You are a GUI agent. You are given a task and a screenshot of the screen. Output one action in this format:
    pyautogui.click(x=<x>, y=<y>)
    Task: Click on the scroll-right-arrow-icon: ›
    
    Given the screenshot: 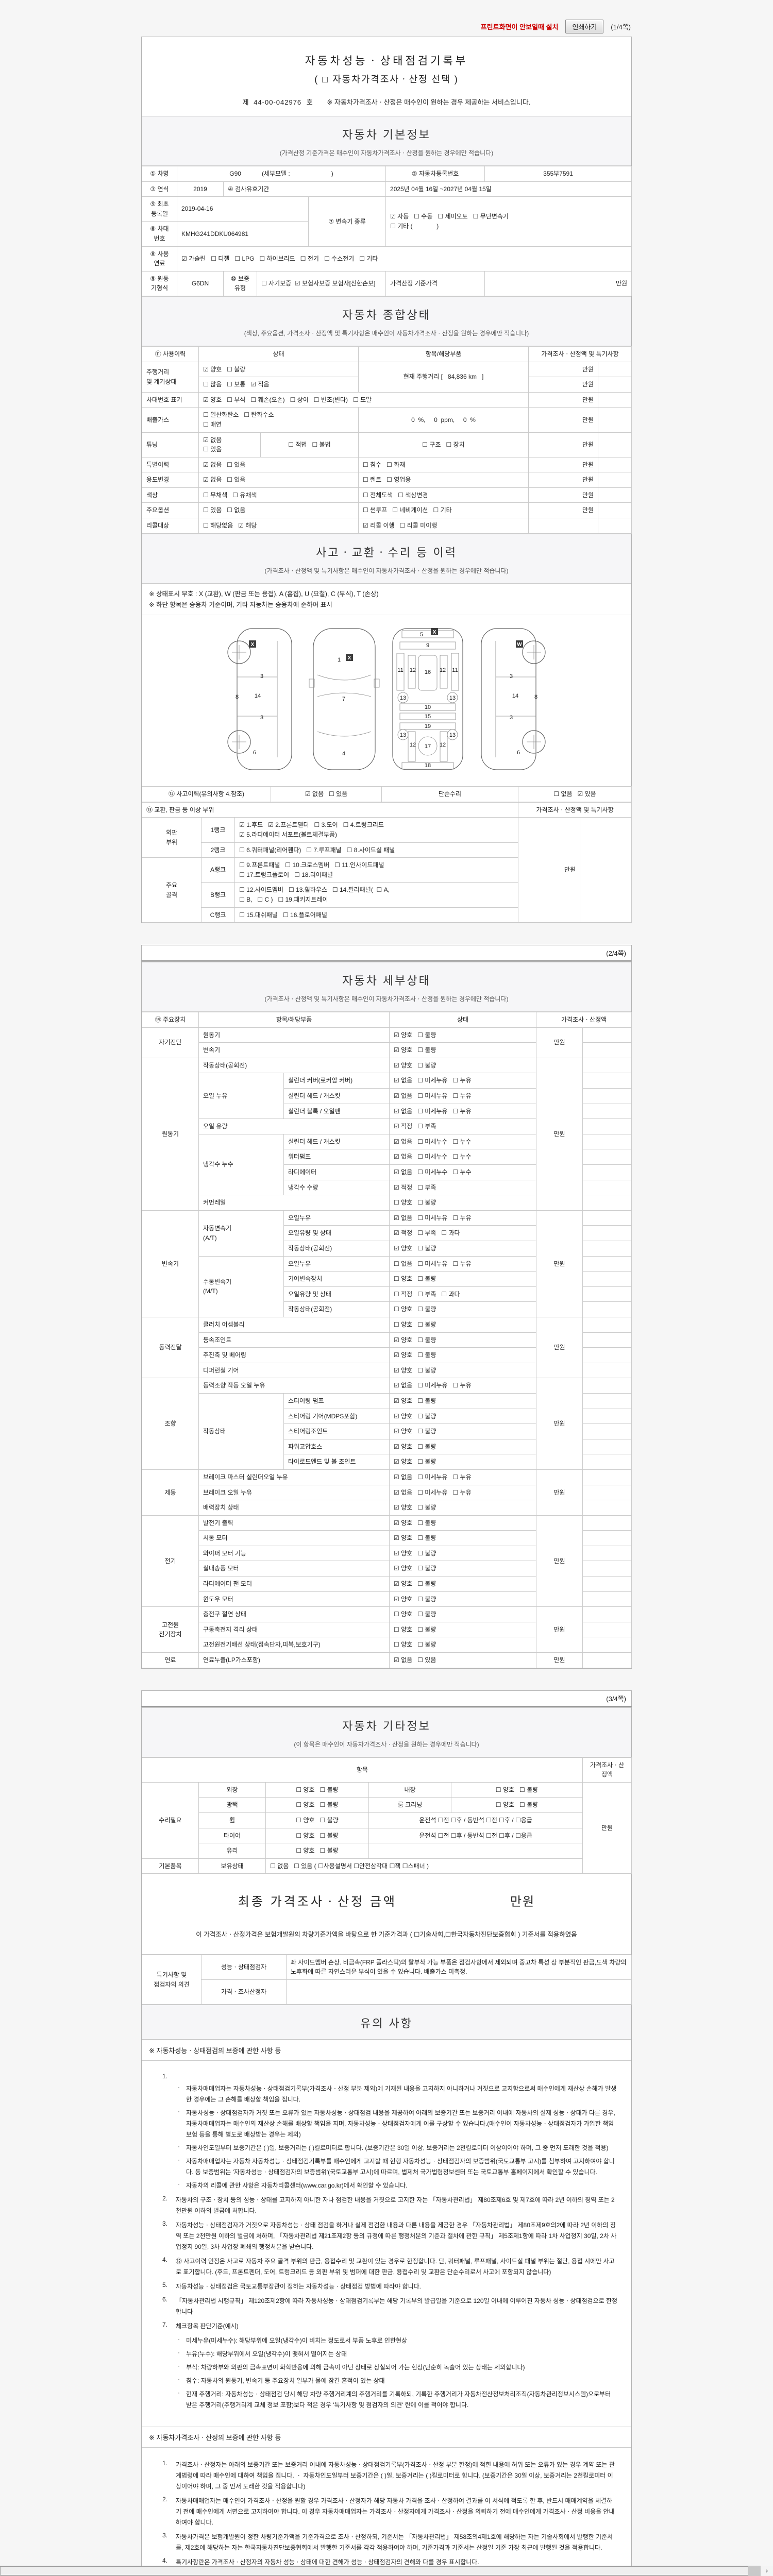 What is the action you would take?
    pyautogui.click(x=767, y=2571)
    